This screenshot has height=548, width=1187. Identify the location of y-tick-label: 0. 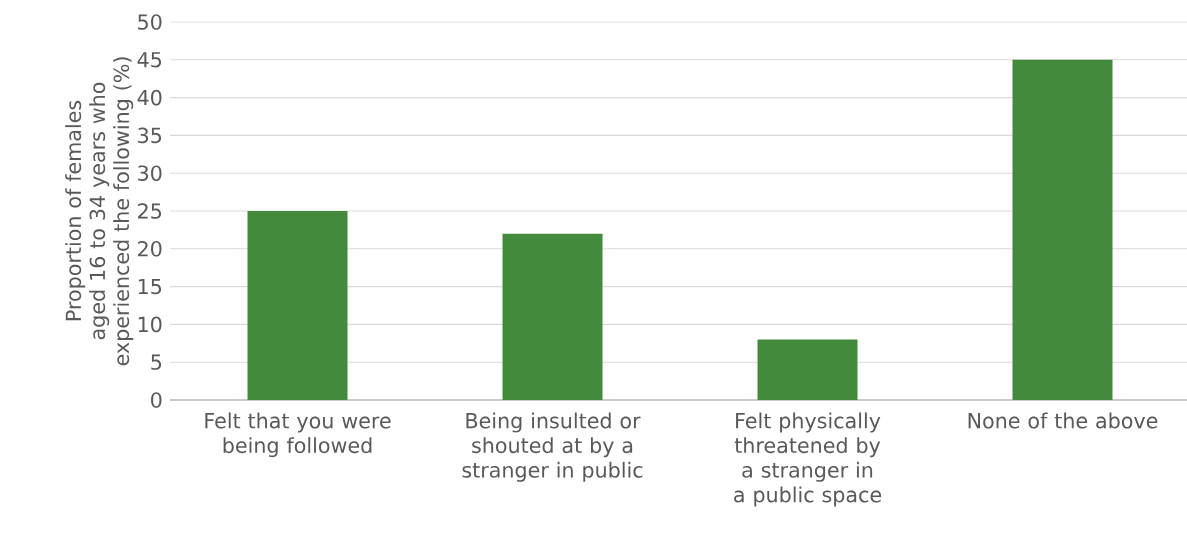
(156, 400).